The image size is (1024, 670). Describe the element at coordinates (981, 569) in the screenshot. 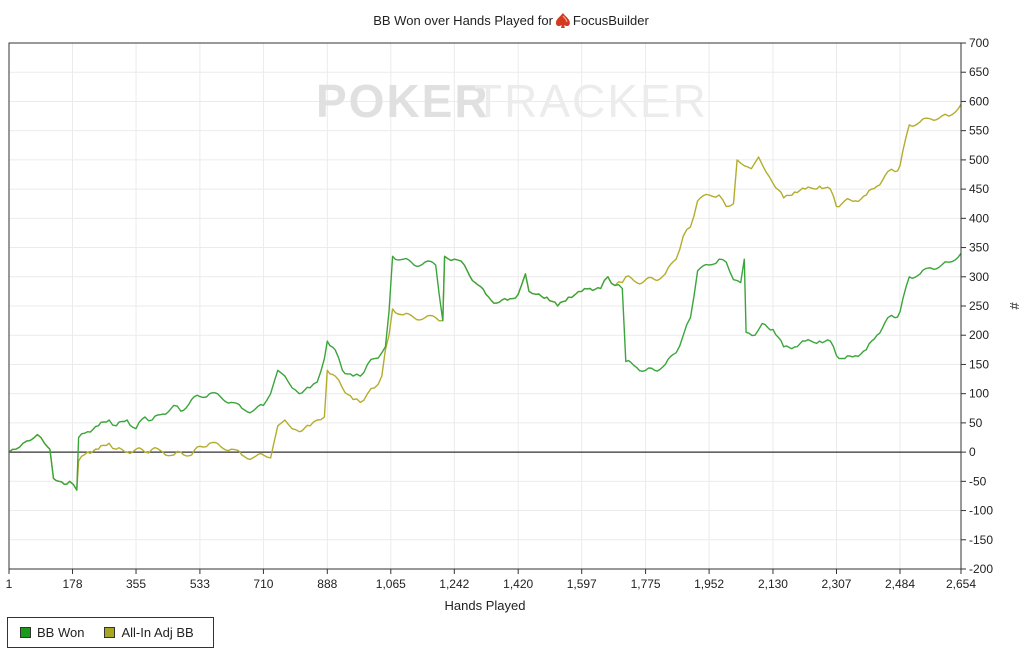

I see `y-tick-label-18: -200` at that location.